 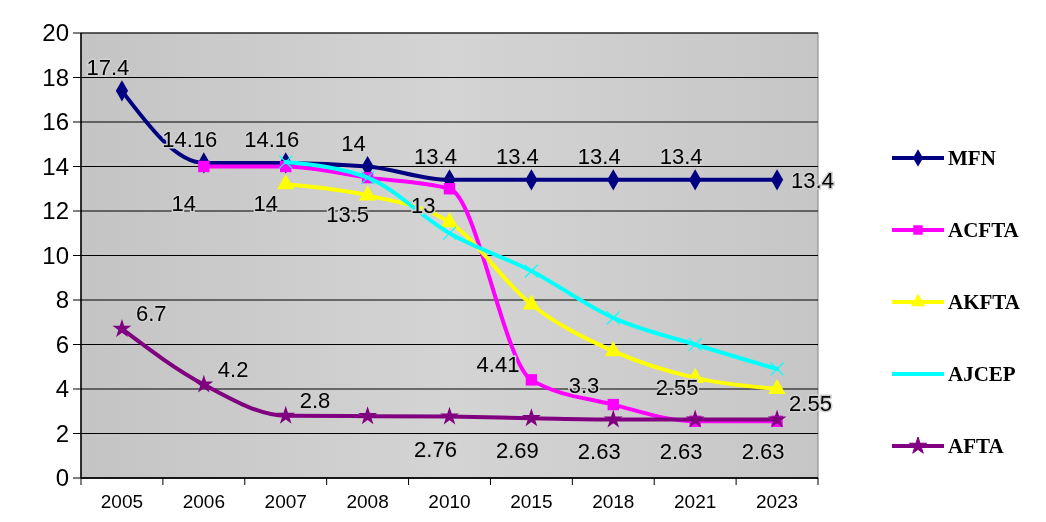 What do you see at coordinates (62, 300) in the screenshot?
I see `y-tick-label: 8` at bounding box center [62, 300].